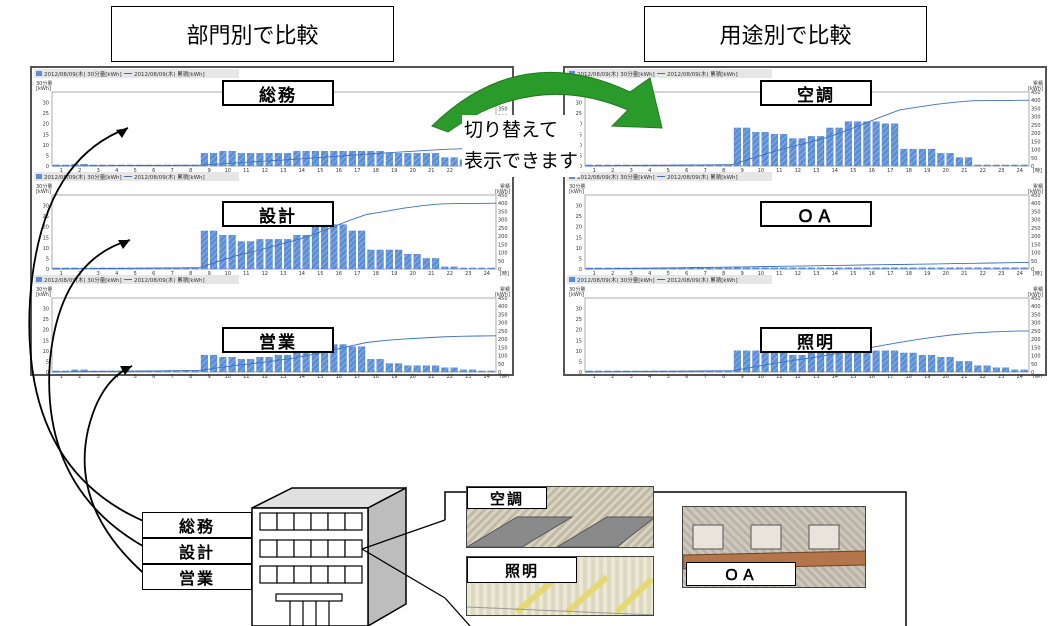 This screenshot has width=1048, height=626. Describe the element at coordinates (209, 274) in the screenshot. I see `x-tick-label: 9` at that location.